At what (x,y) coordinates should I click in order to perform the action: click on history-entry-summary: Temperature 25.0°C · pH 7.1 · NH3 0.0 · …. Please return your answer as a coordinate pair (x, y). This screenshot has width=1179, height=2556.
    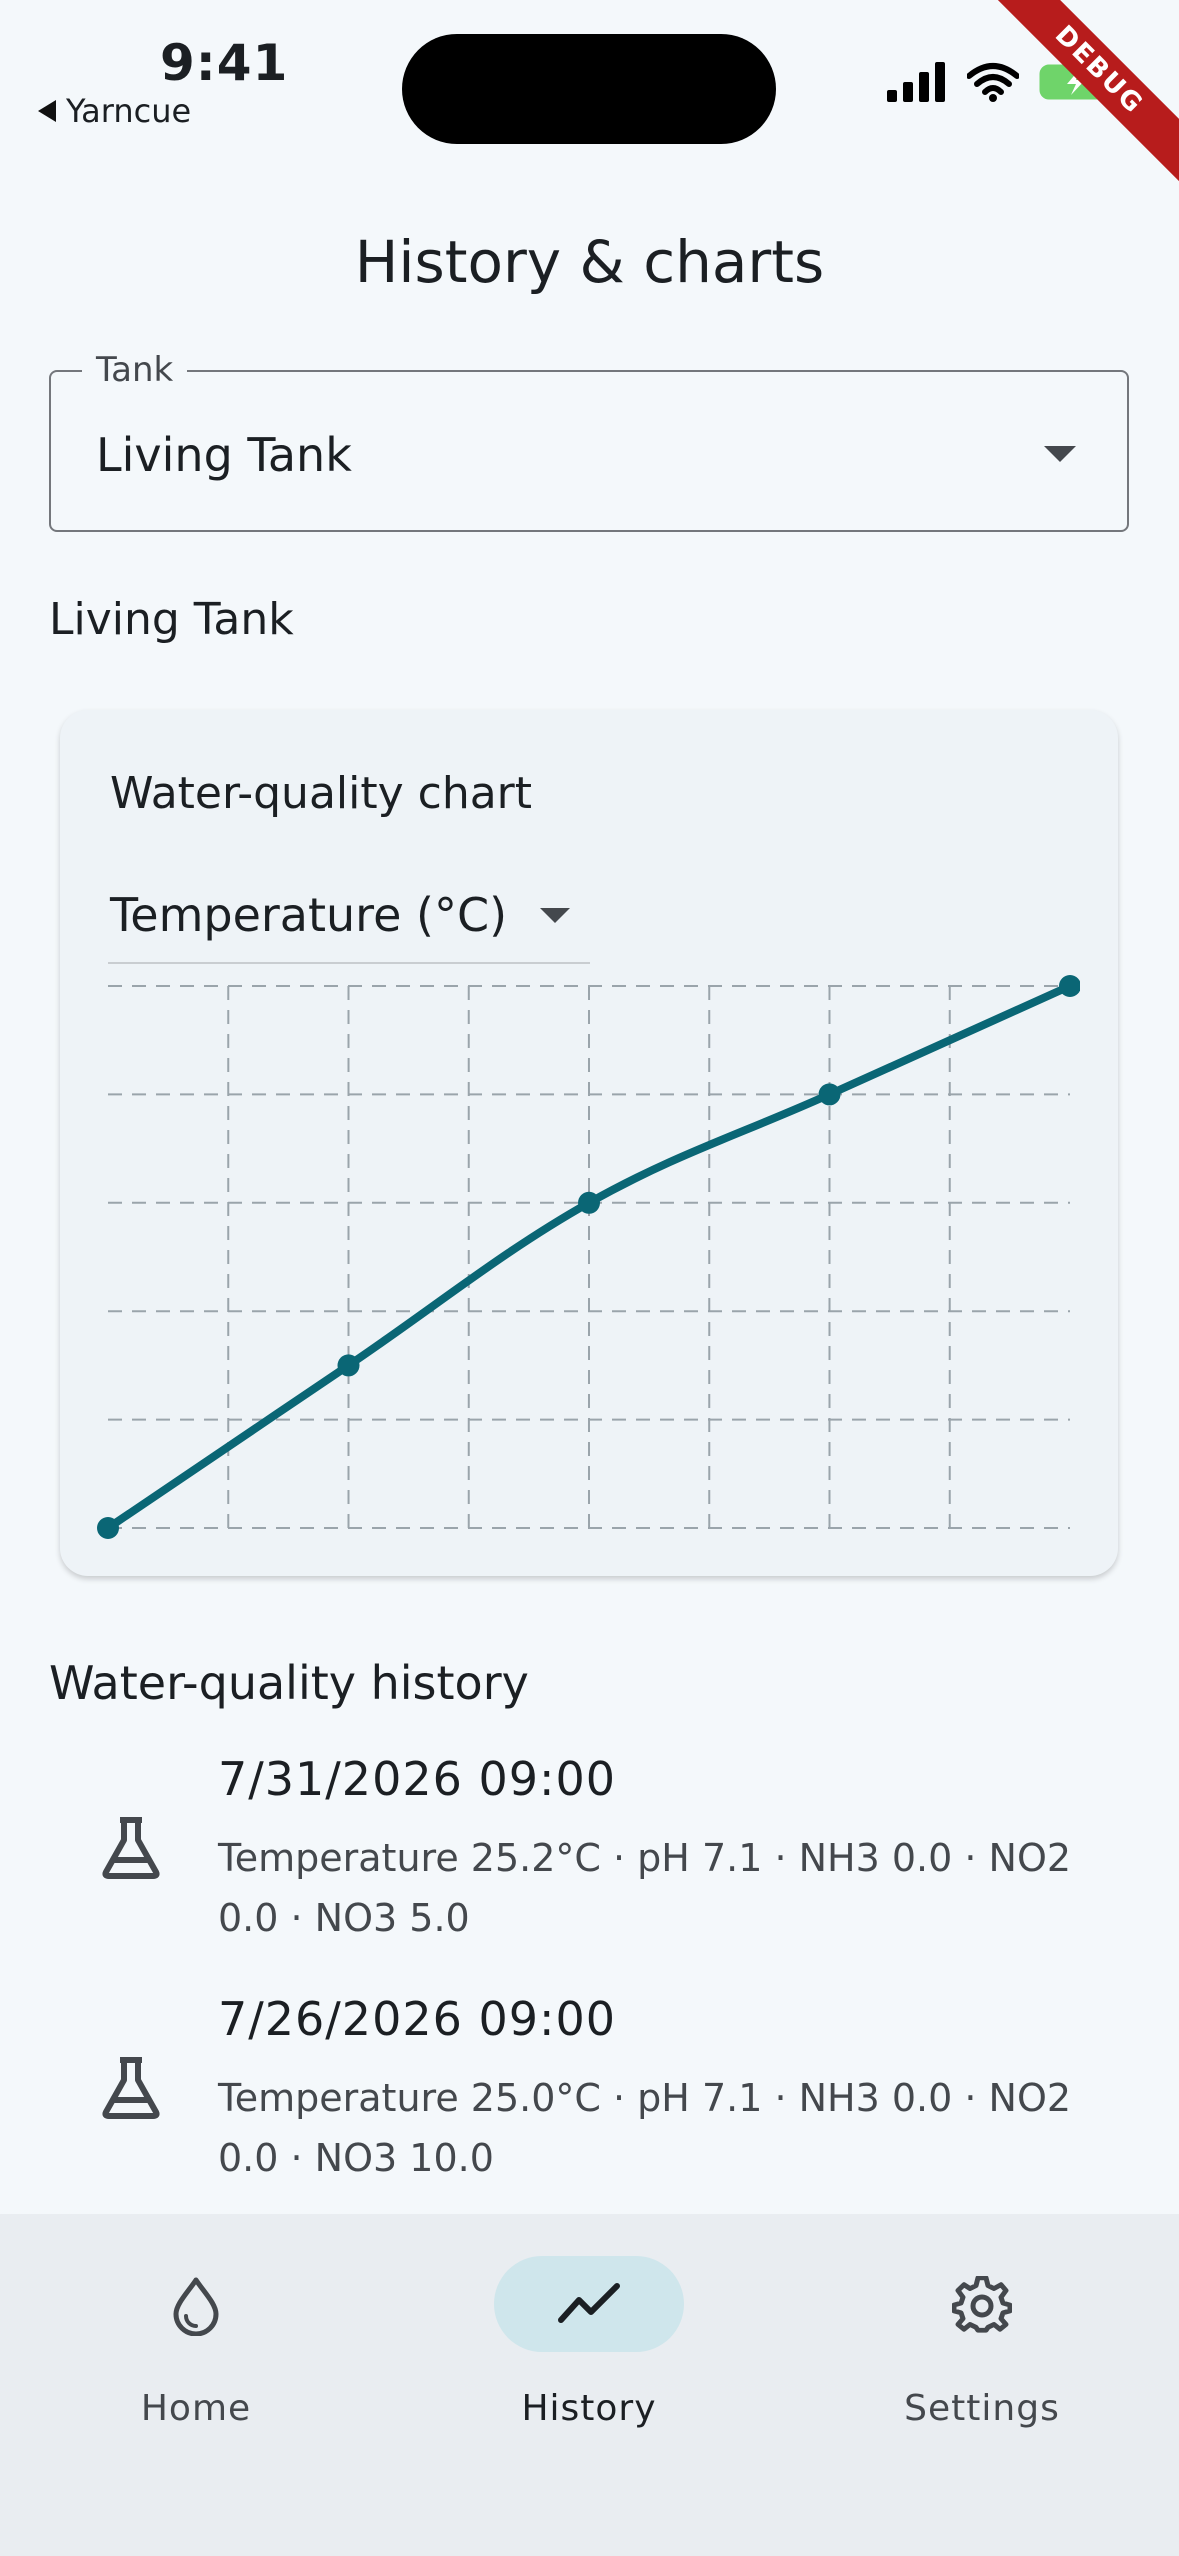
    Looking at the image, I should click on (645, 2128).